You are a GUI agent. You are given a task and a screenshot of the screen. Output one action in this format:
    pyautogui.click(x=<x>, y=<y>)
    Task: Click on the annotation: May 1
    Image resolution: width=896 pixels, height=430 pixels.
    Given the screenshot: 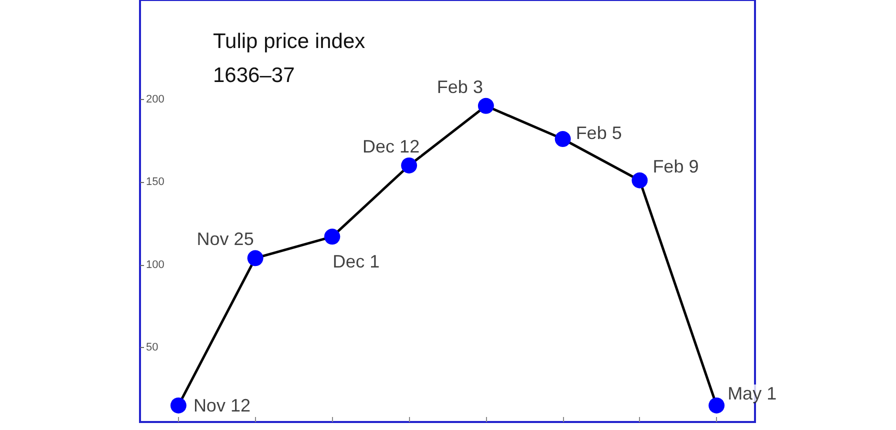 What is the action you would take?
    pyautogui.click(x=752, y=393)
    